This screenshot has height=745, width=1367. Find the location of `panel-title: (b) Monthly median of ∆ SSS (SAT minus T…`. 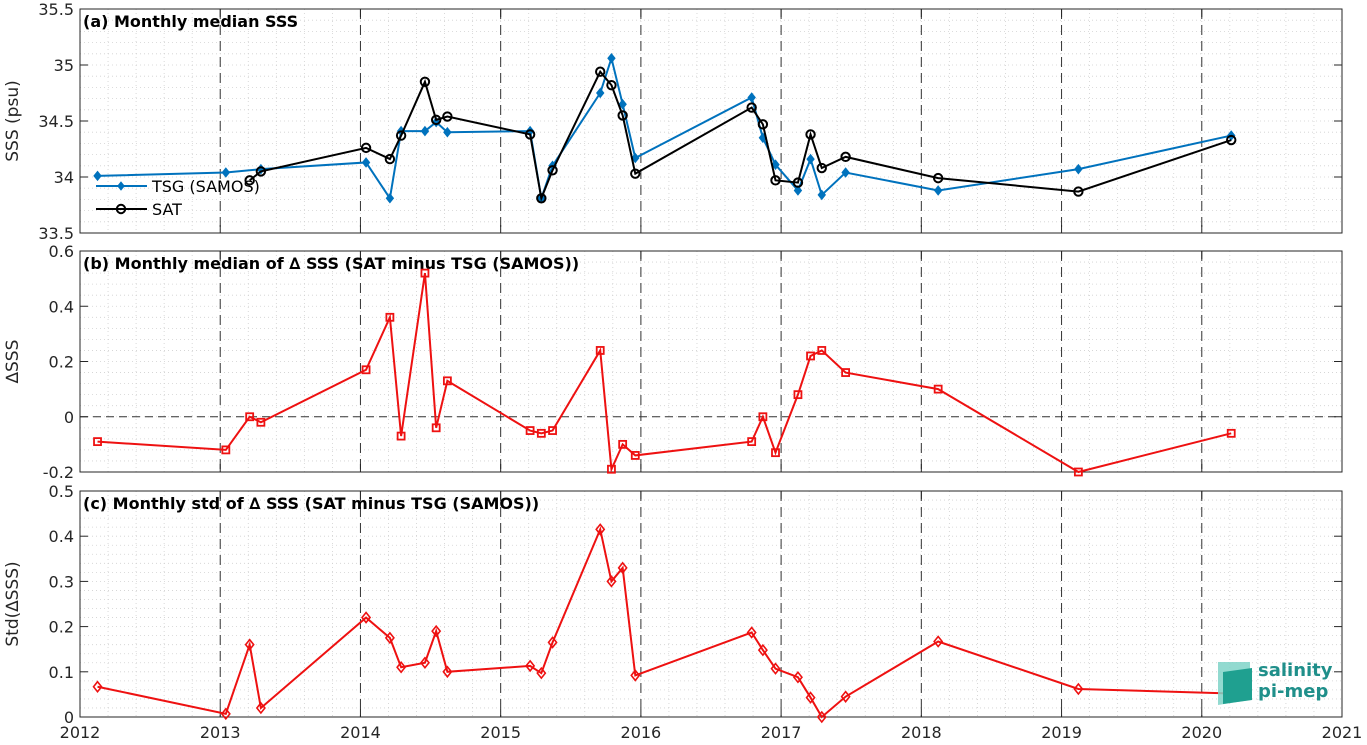

panel-title: (b) Monthly median of ∆ SSS (SAT minus T… is located at coordinates (331, 263).